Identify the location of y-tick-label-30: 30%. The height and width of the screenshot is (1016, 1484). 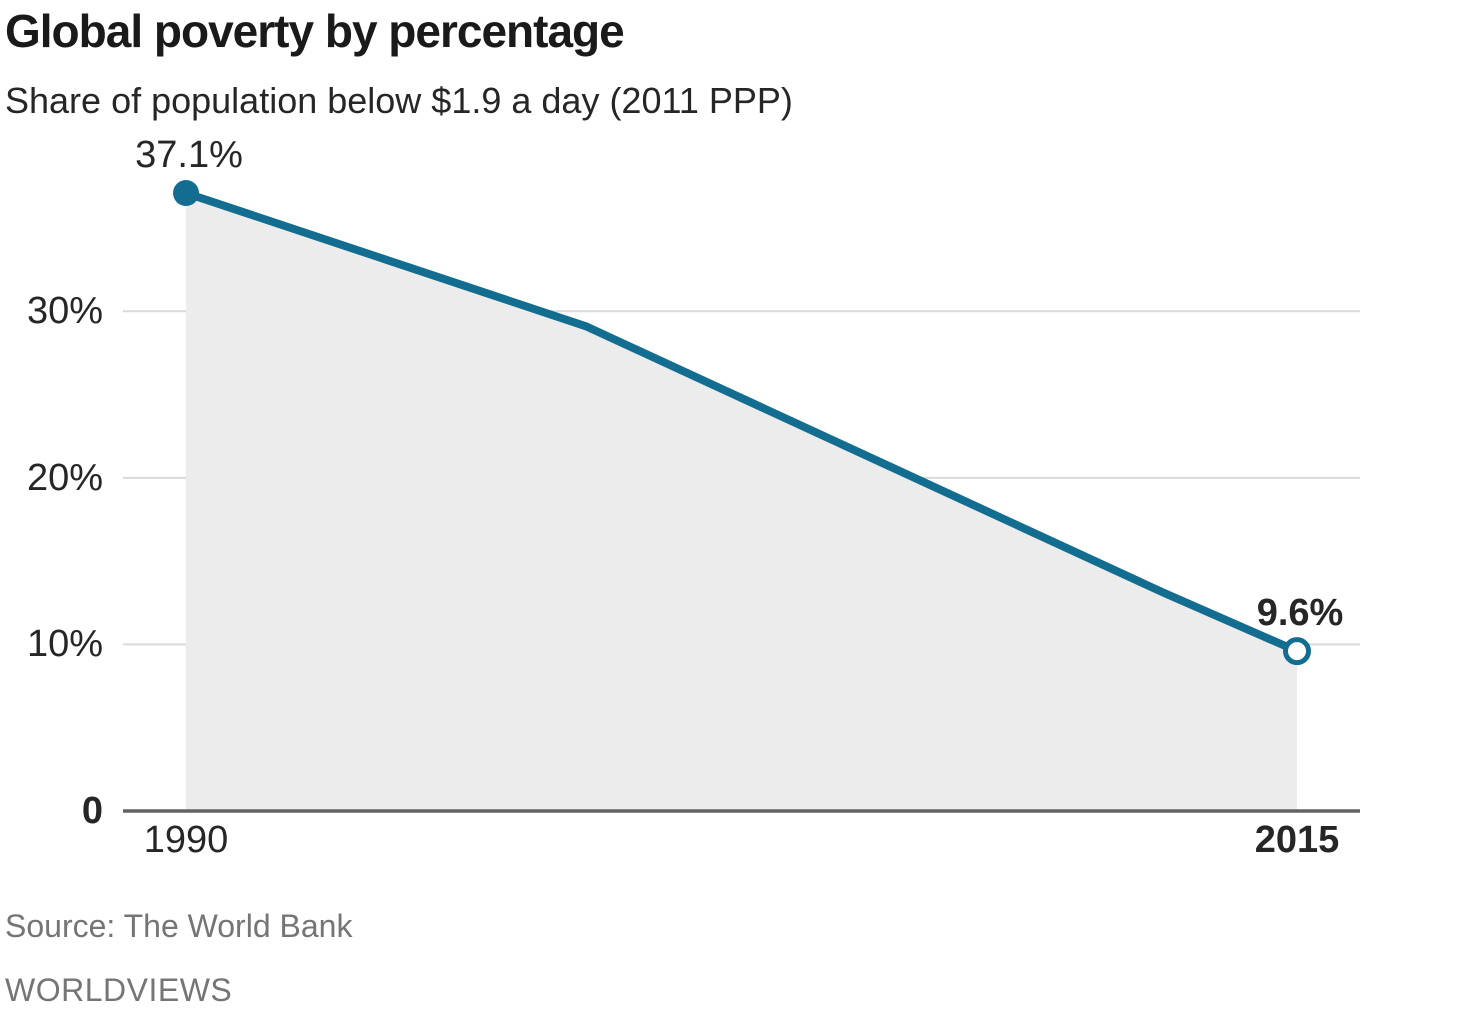
(64, 311).